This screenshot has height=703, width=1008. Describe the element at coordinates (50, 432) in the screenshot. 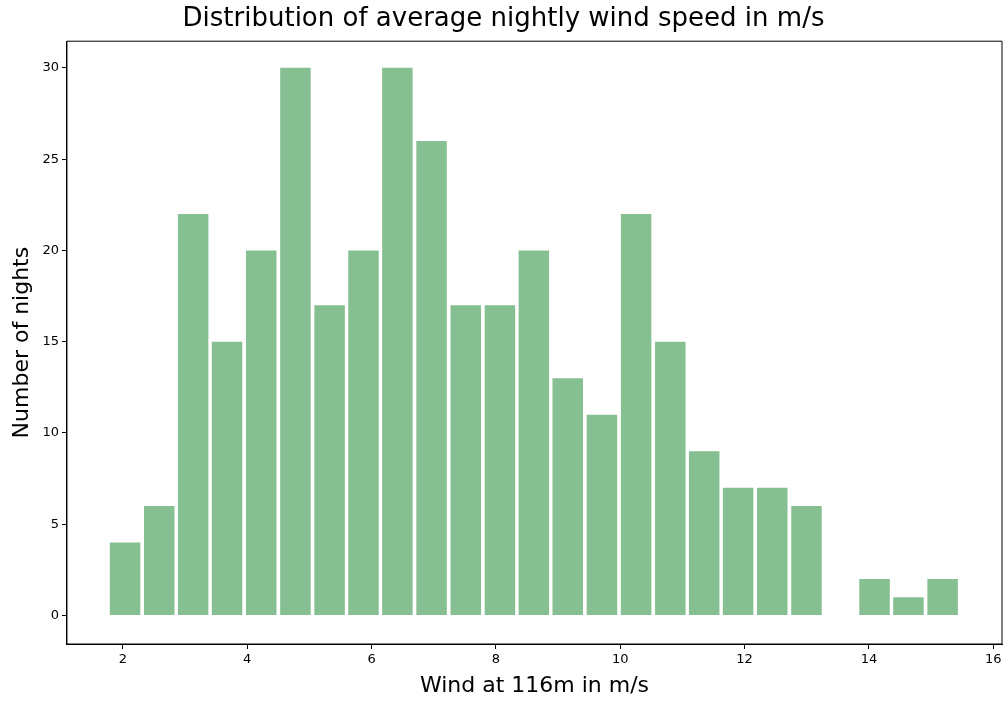

I see `y-tick-label: 10` at that location.